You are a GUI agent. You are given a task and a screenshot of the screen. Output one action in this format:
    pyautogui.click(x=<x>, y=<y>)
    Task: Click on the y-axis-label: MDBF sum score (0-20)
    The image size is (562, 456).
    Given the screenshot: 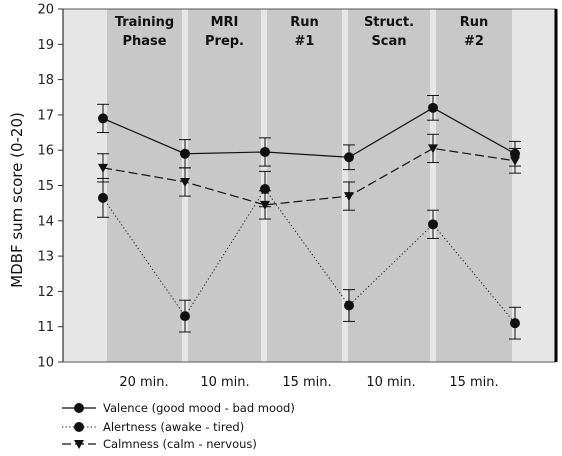 What is the action you would take?
    pyautogui.click(x=17, y=200)
    